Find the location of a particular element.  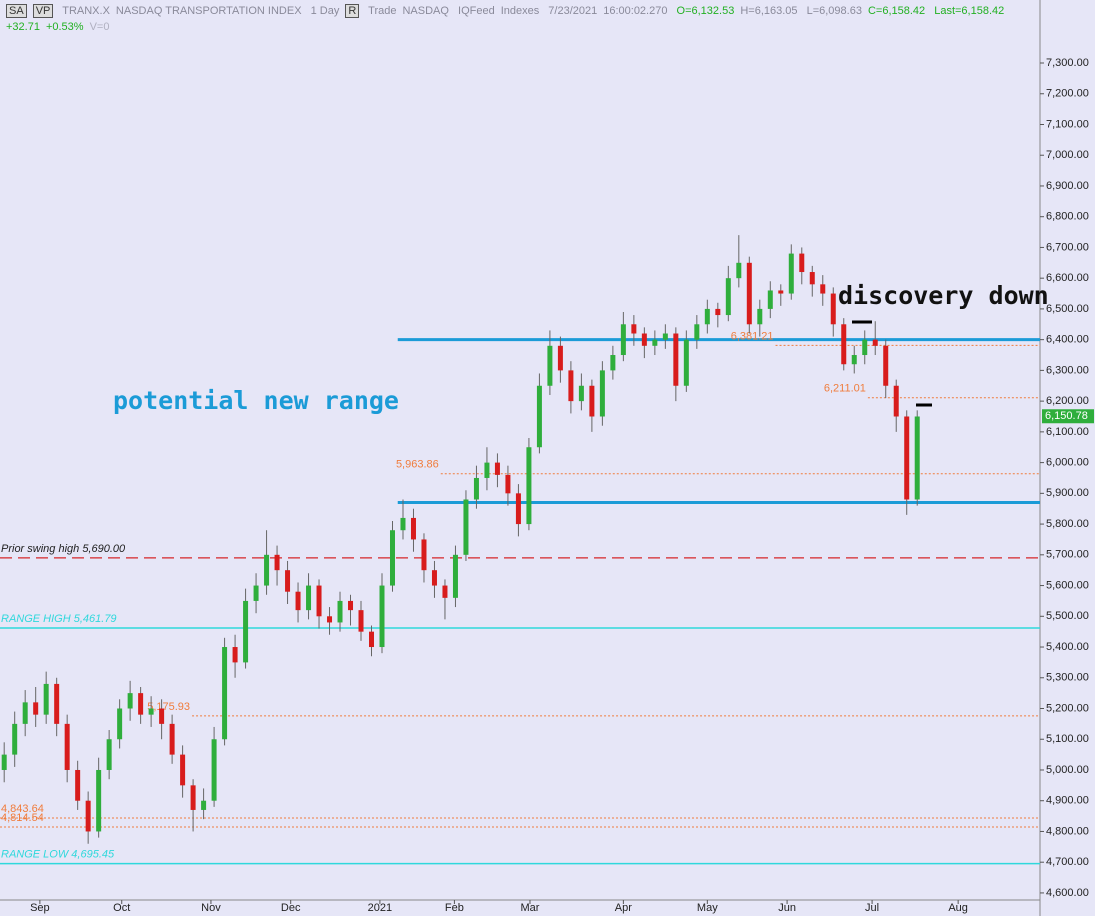

y-tick-label: 5,900.00 is located at coordinates (1067, 493).